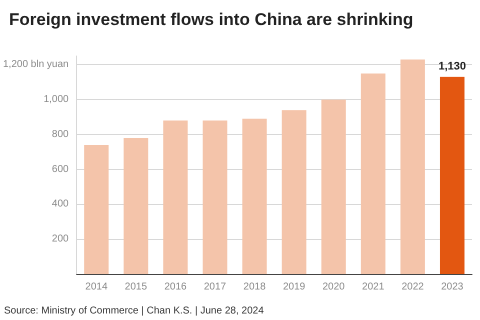 The height and width of the screenshot is (320, 480). I want to click on x-tick-label: 2017, so click(215, 287).